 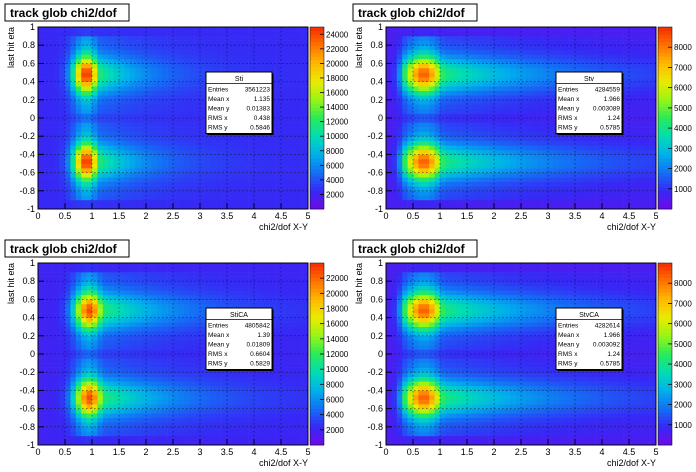 I want to click on z-tick-label: 5000, so click(x=683, y=108).